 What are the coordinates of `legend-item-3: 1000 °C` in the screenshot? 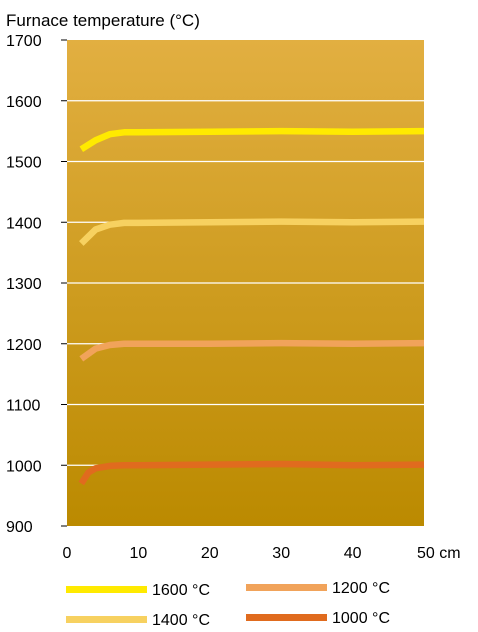 It's located at (318, 618).